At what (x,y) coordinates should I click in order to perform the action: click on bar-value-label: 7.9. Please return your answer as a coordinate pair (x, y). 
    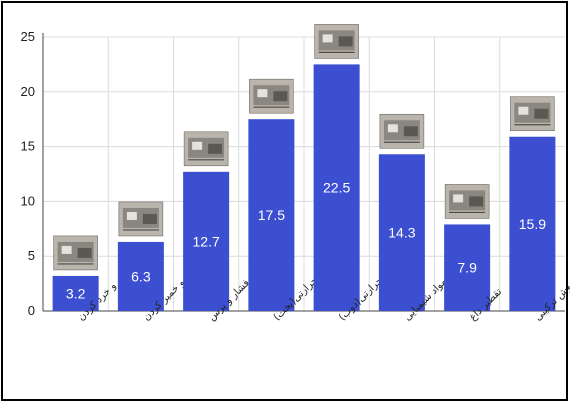
    Looking at the image, I should click on (467, 268).